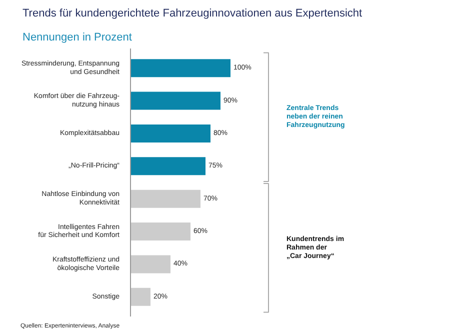 This screenshot has height=334, width=468. Describe the element at coordinates (77, 38) in the screenshot. I see `chart-subtitle: Nennungen in Prozent` at that location.